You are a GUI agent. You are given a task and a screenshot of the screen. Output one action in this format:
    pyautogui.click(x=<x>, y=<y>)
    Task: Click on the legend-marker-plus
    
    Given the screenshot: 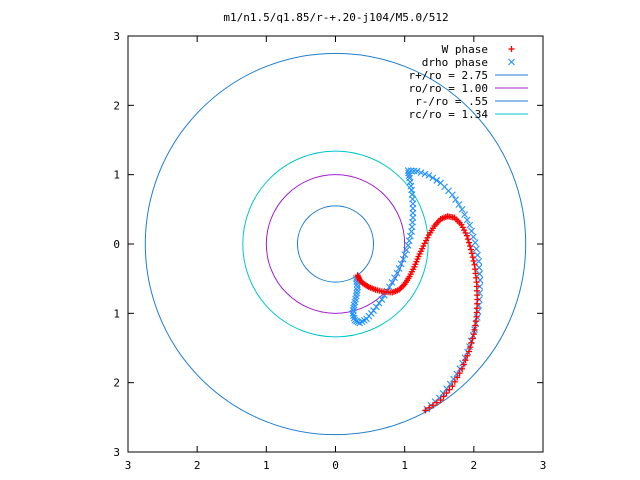 What is the action you would take?
    pyautogui.click(x=511, y=49)
    